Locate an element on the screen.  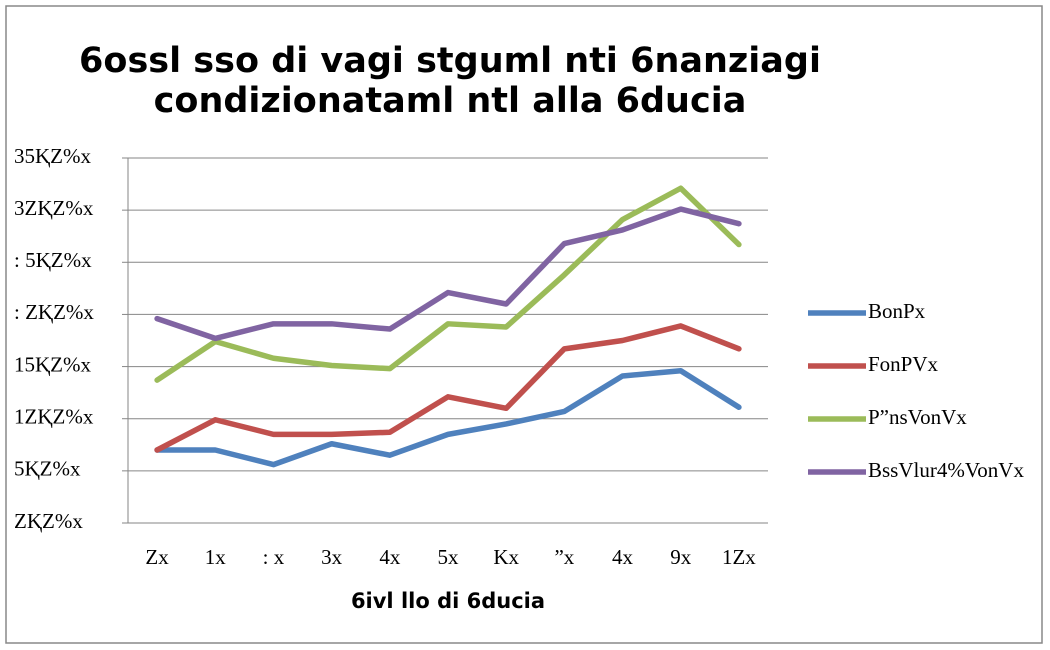
y-tick-label: : ZⱩZ%x is located at coordinates (54, 312).